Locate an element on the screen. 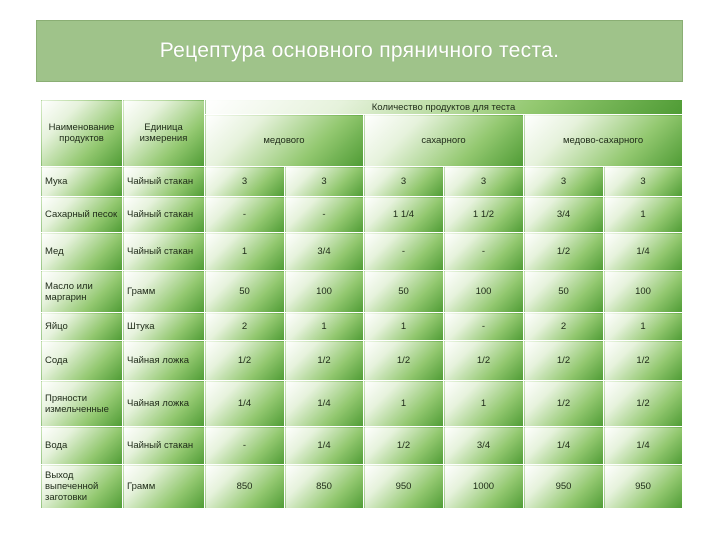  table-row: Вода Чайный стакан -1/4 1/2 3/4 1/4 1/4 is located at coordinates (362, 445).